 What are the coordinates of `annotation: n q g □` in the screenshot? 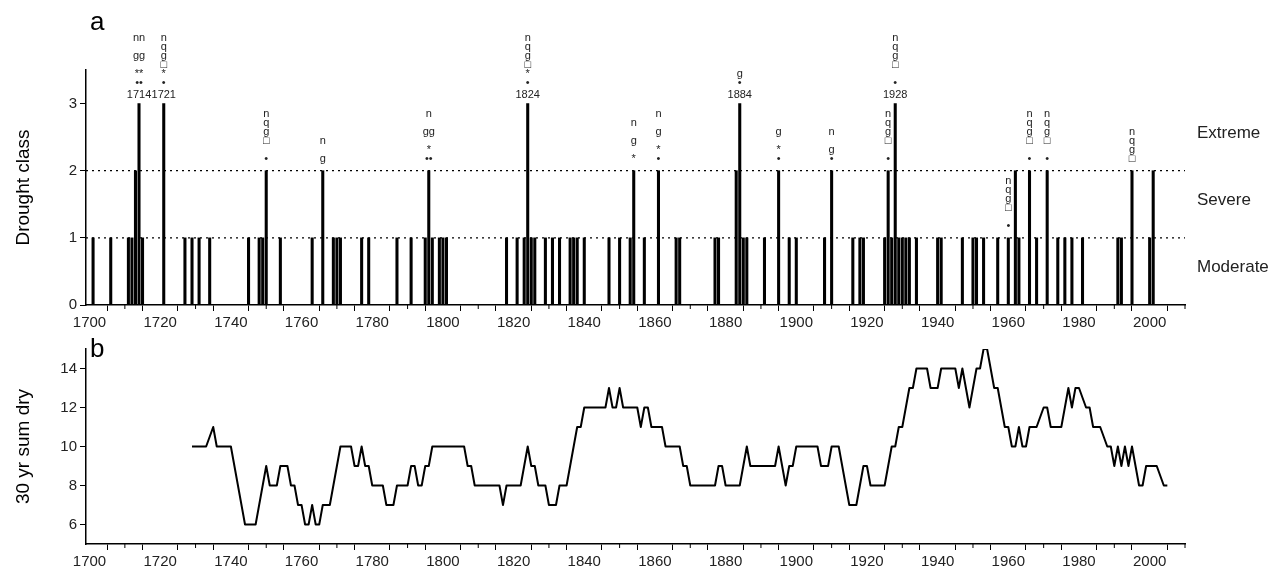 It's located at (1132, 144).